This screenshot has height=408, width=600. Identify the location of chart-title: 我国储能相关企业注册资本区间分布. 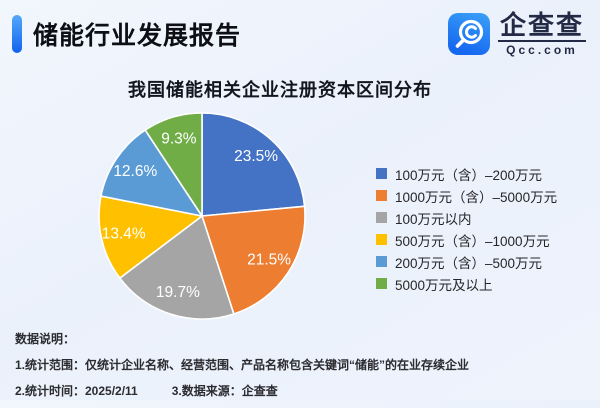
(280, 90).